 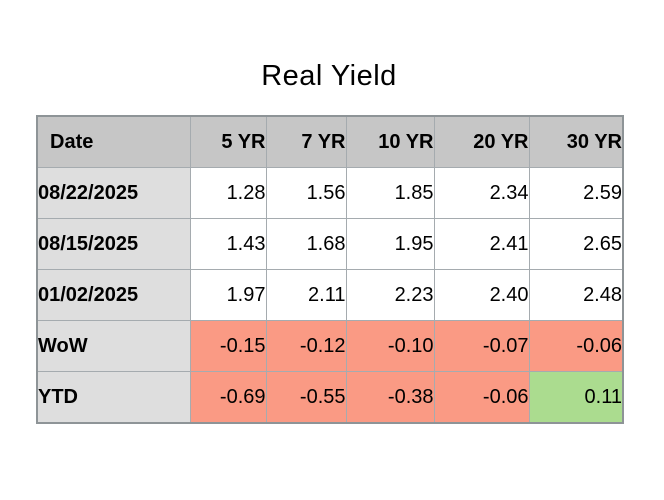 What do you see at coordinates (481, 346) in the screenshot?
I see `cell-20yr: -0.07` at bounding box center [481, 346].